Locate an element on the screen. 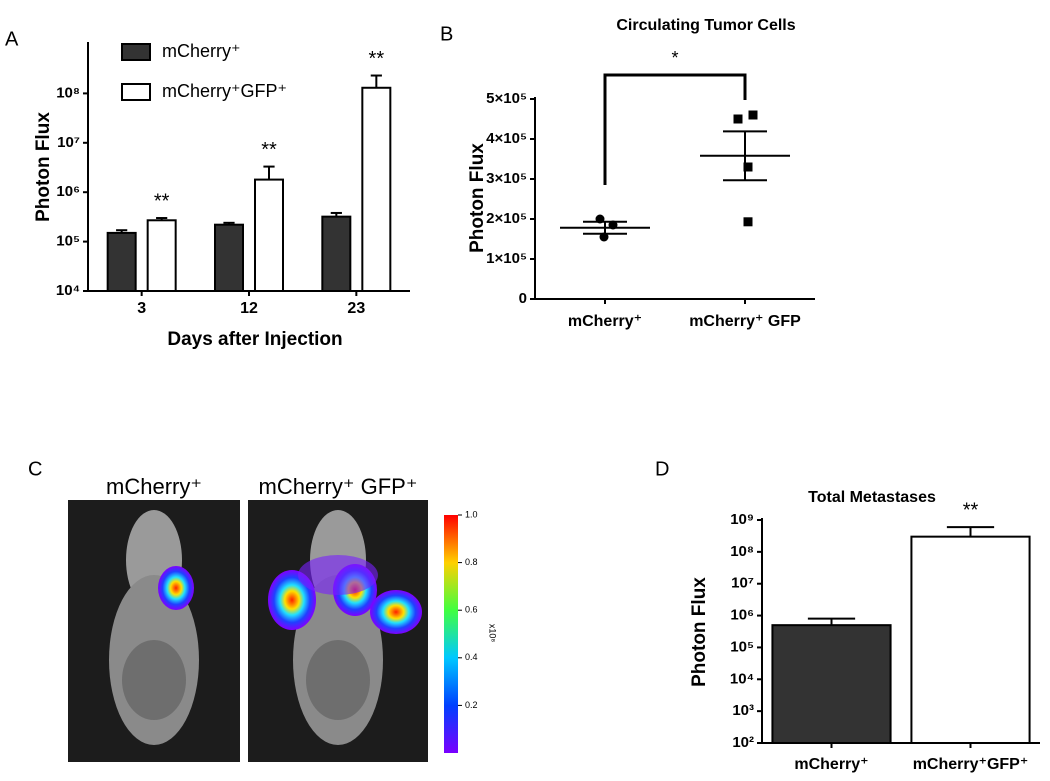  chart-title: Total Metastases is located at coordinates (872, 497).